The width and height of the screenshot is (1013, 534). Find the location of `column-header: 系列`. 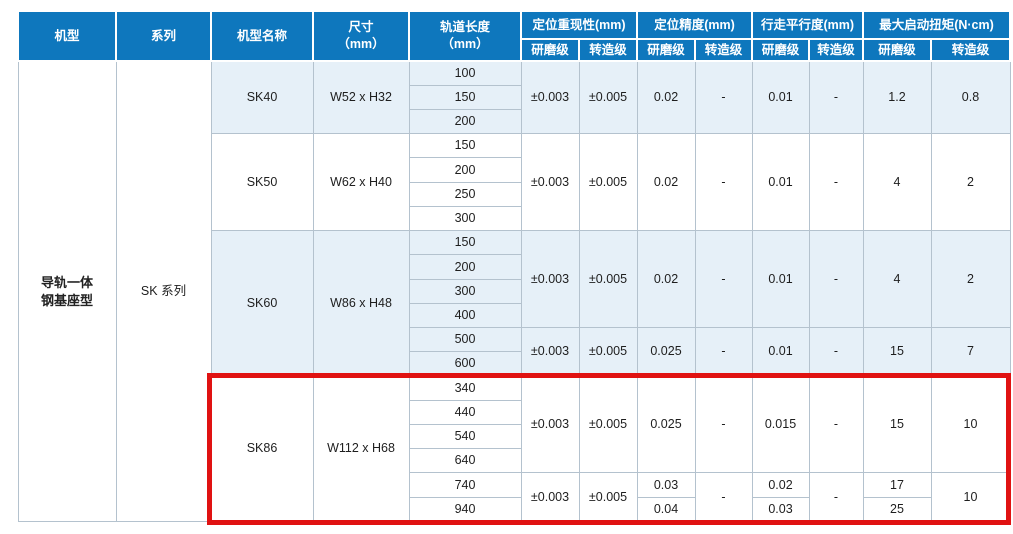

column-header: 系列 is located at coordinates (163, 36).